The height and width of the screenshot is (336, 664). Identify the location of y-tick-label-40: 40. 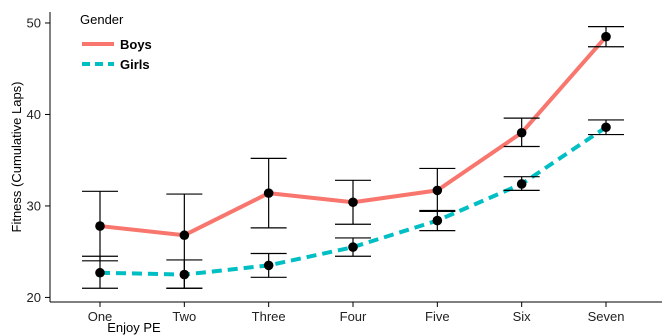
(34, 114).